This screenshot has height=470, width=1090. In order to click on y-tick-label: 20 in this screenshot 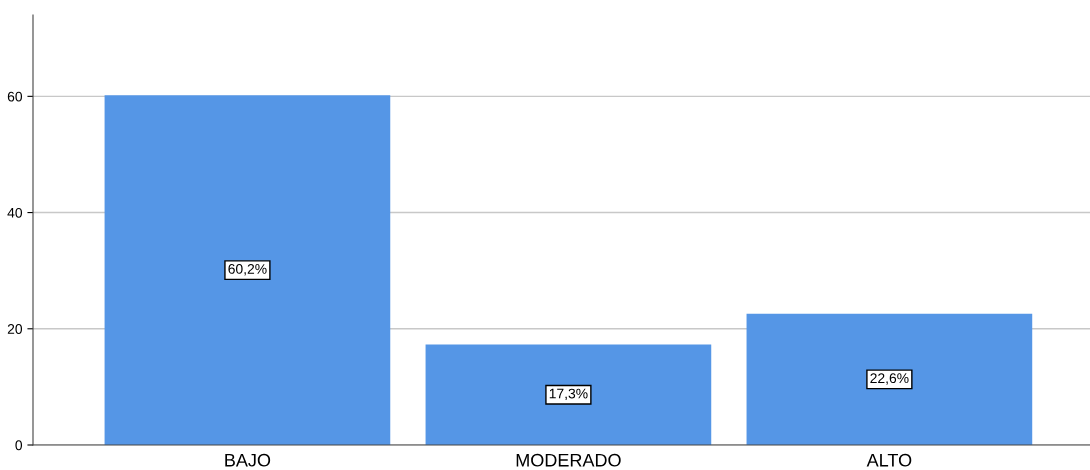, I will do `click(15, 329)`.